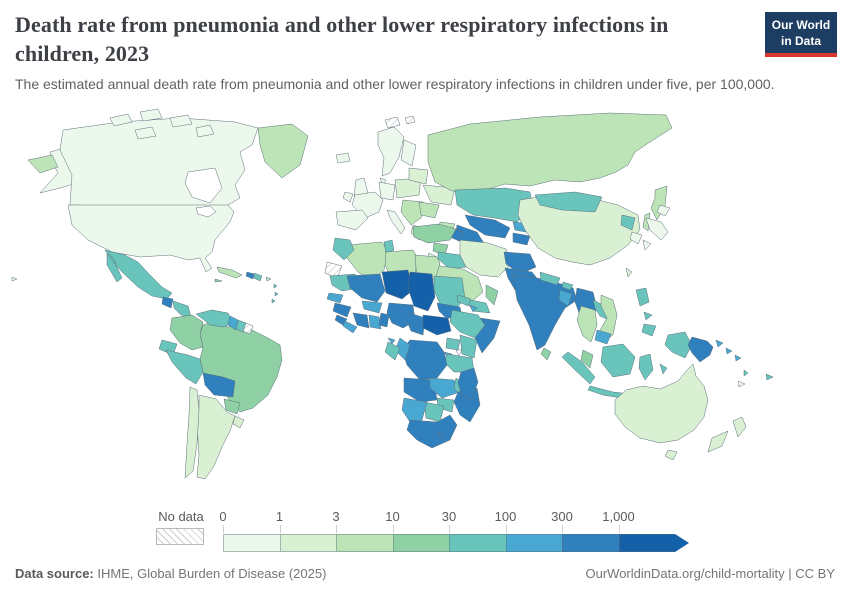  What do you see at coordinates (420, 390) in the screenshot?
I see `country-angola` at bounding box center [420, 390].